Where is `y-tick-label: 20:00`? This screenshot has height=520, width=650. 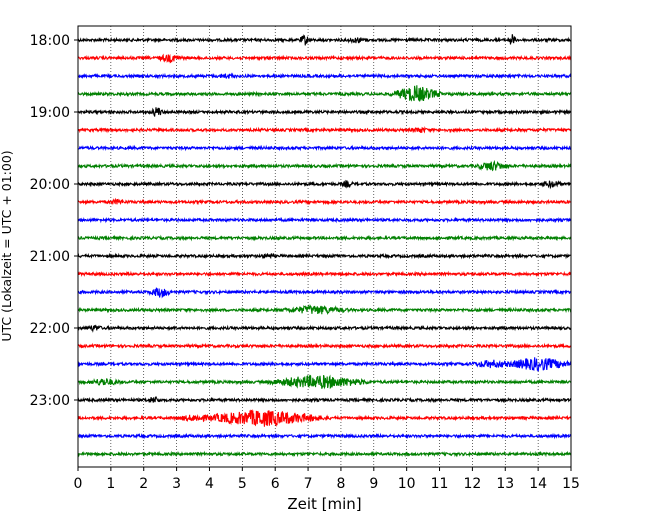
y-tick-label: 20:00 is located at coordinates (50, 185).